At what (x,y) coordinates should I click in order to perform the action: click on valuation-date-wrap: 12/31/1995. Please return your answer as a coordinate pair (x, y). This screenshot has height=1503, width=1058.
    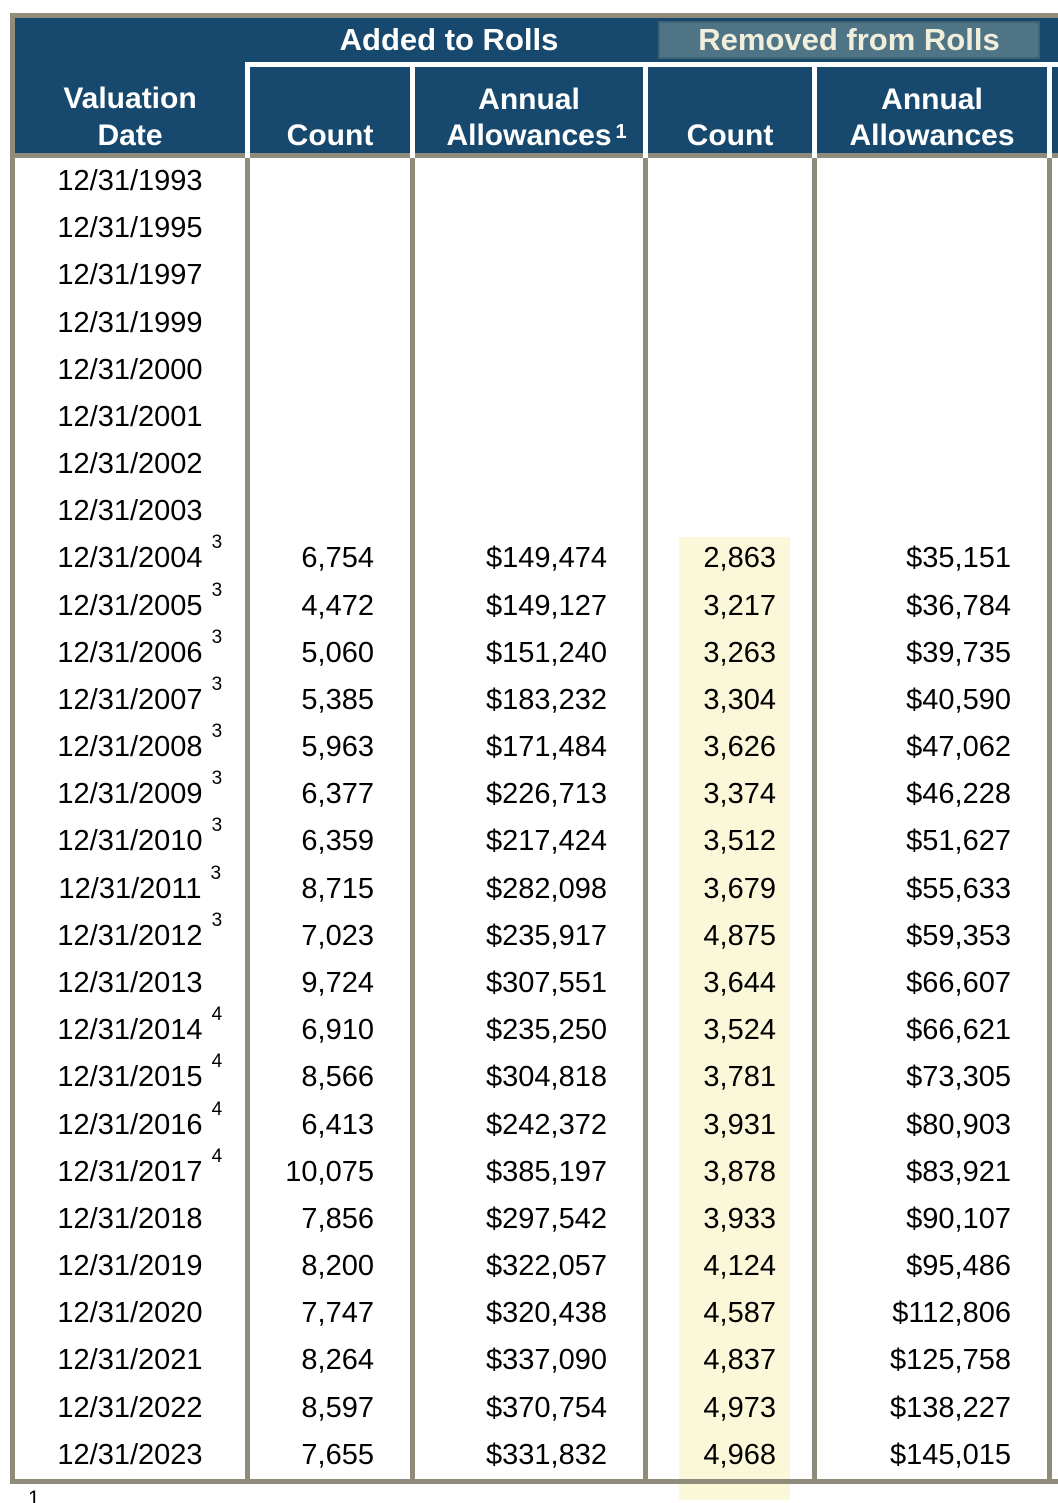
    Looking at the image, I should click on (129, 228).